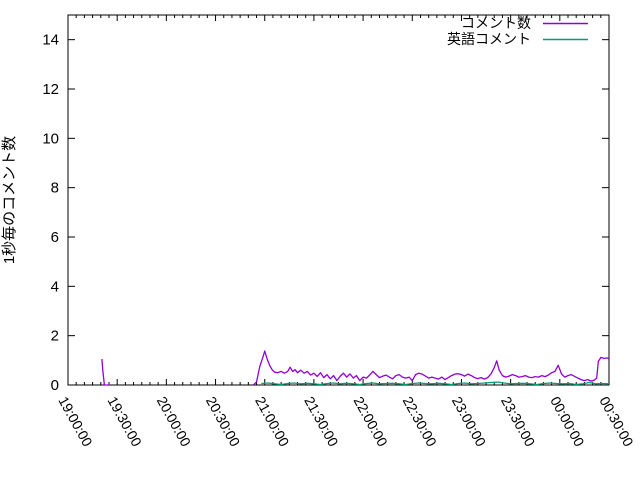 The image size is (640, 480). What do you see at coordinates (75, 422) in the screenshot?
I see `x-tick-label: 19:00:00` at bounding box center [75, 422].